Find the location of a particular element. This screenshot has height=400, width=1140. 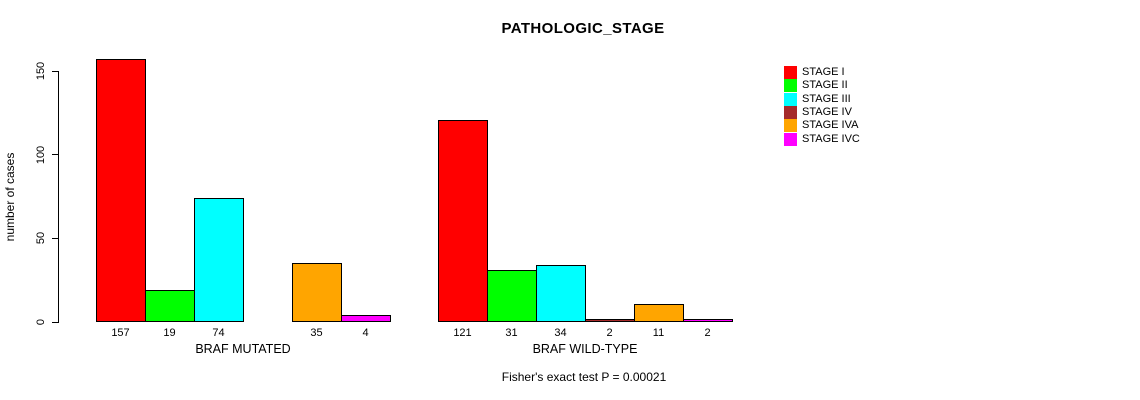

legend-label: STAGE IVC is located at coordinates (831, 138).